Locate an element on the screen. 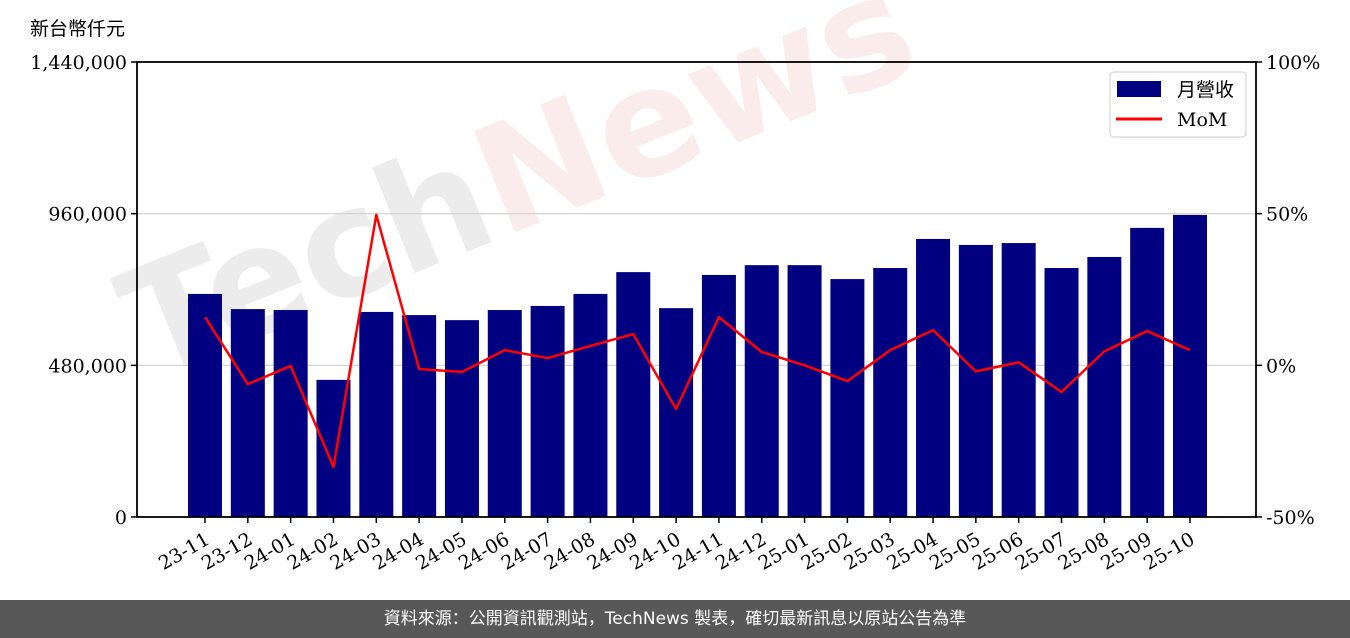 Image resolution: width=1350 pixels, height=638 pixels. right-tick-label: 0% is located at coordinates (1281, 366).